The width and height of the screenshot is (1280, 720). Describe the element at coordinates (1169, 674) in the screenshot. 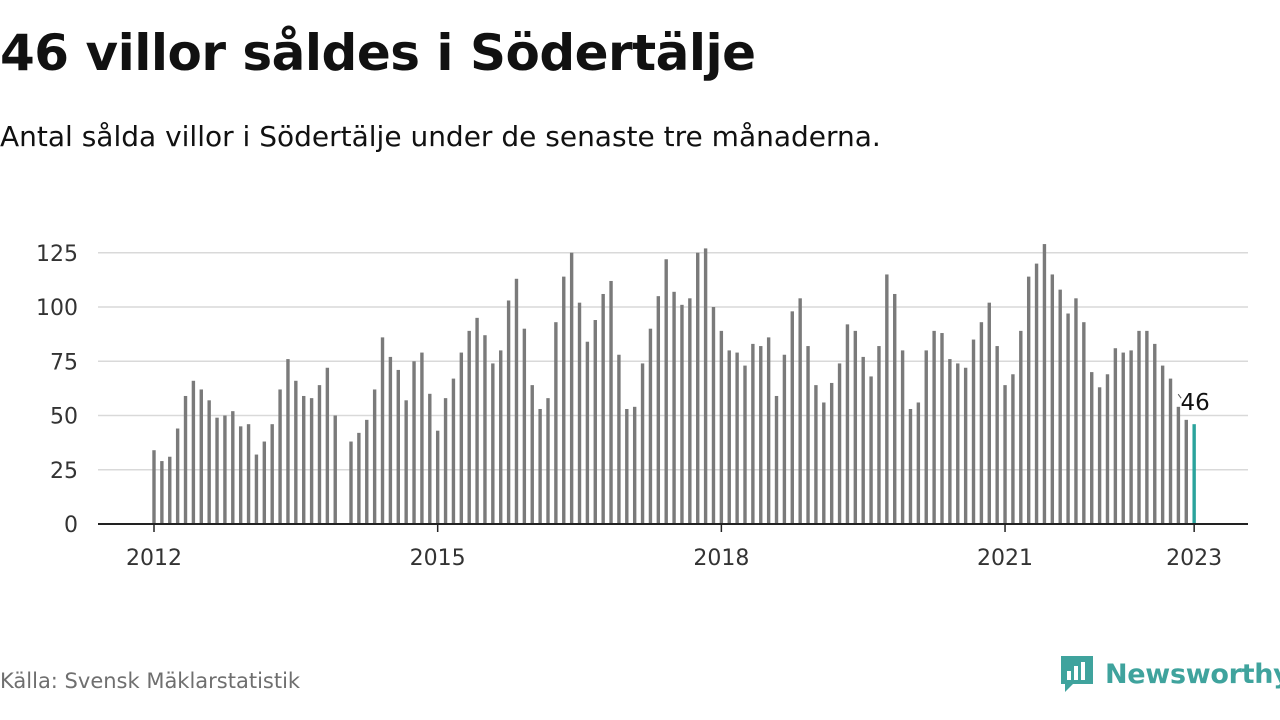

I see `brand-logo: Newsworthy` at that location.